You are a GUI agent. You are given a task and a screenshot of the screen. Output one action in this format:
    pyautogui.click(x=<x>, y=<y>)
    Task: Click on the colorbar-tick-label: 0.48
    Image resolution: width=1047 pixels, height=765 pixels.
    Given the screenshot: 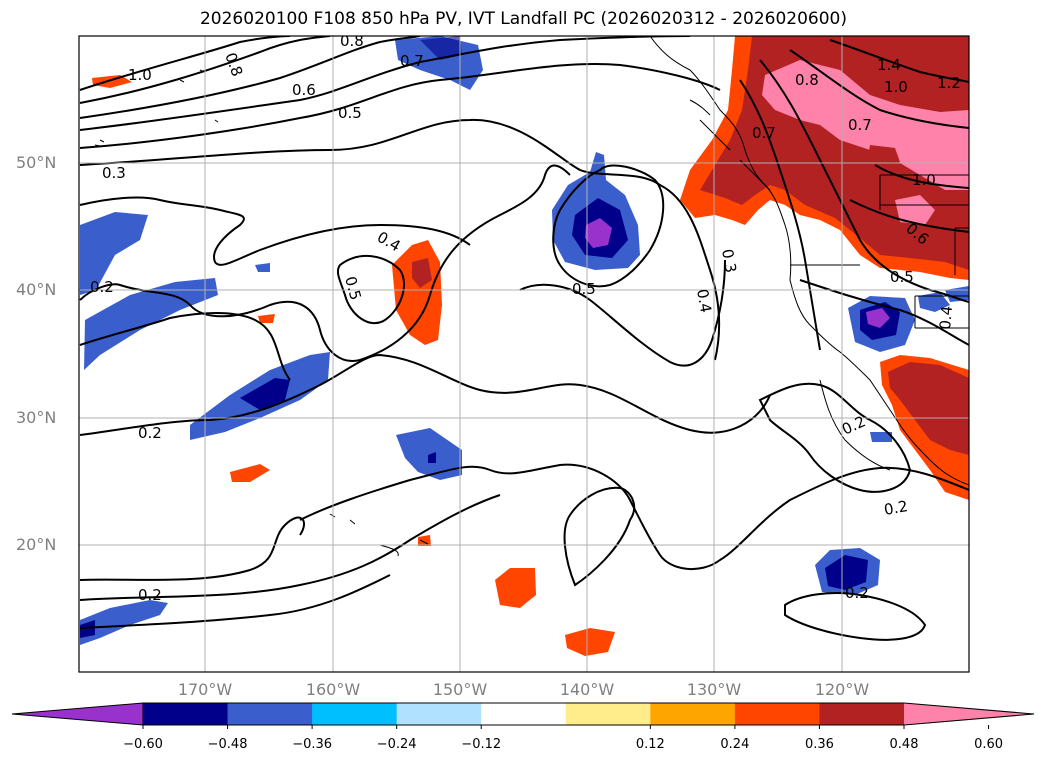 What is the action you would take?
    pyautogui.click(x=904, y=744)
    